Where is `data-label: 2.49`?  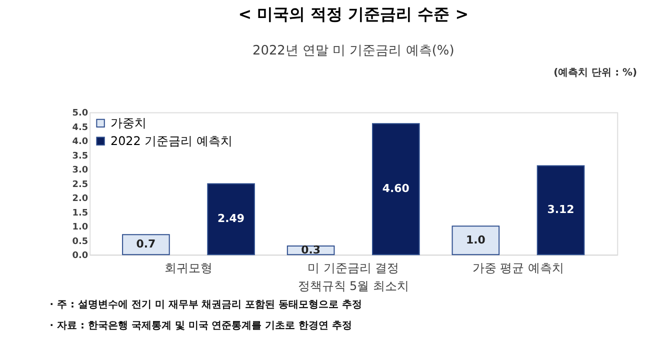 data-label: 2.49 is located at coordinates (231, 219).